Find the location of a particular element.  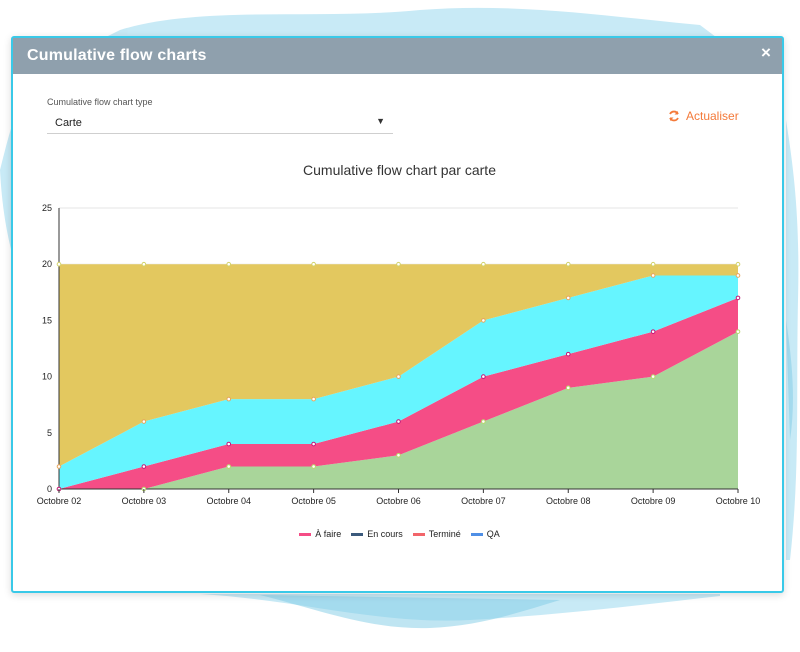

legend-item-1: En cours is located at coordinates (377, 534).